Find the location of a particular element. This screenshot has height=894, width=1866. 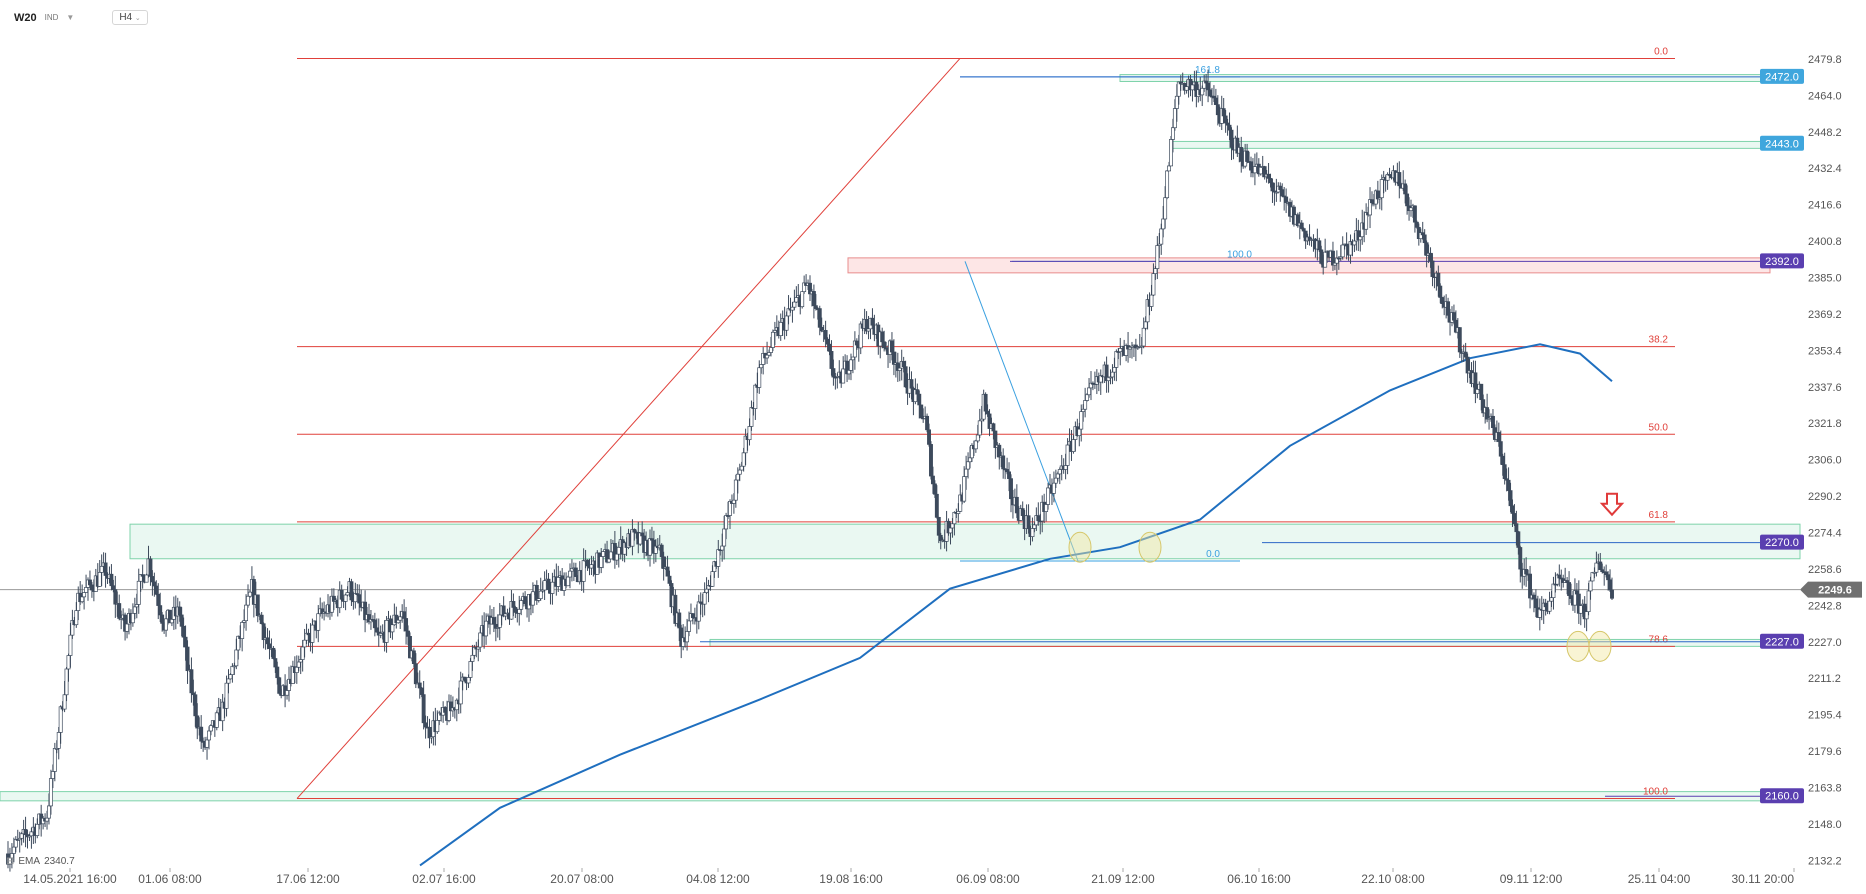

chevron-down-icon: ▼ is located at coordinates (70, 17).